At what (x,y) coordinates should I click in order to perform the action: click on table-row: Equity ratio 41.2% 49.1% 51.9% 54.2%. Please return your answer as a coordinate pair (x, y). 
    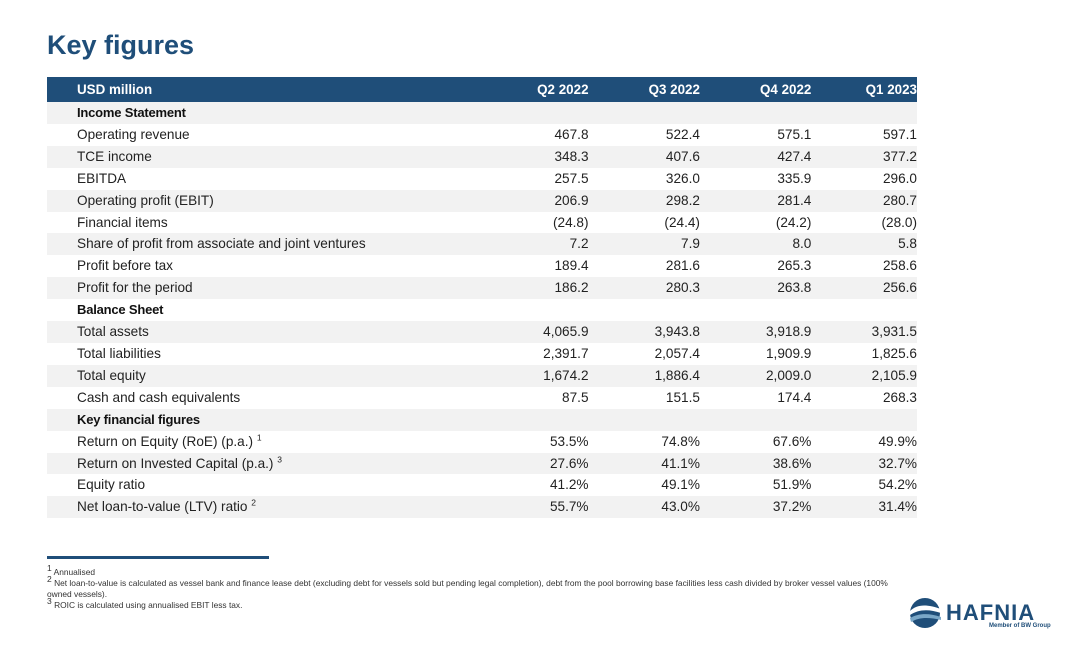
    Looking at the image, I should click on (482, 485).